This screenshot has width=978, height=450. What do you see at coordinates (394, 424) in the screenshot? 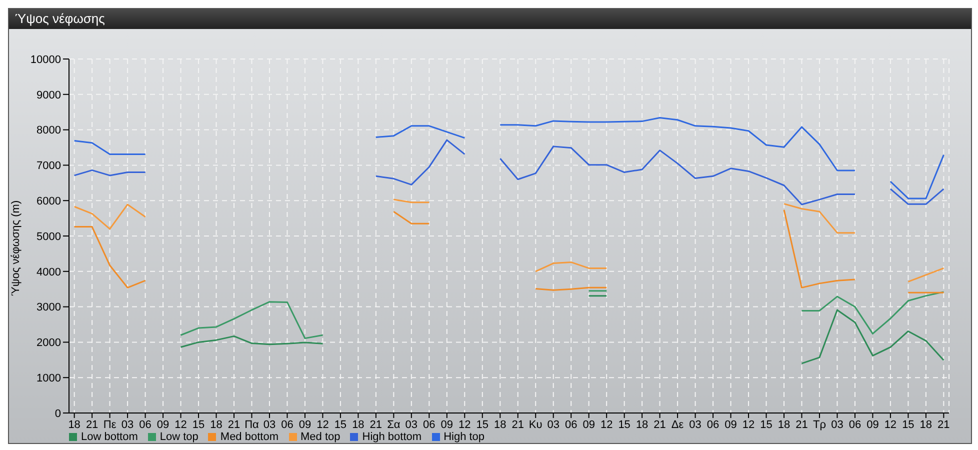
I see `x-tick-label: Σα` at bounding box center [394, 424].